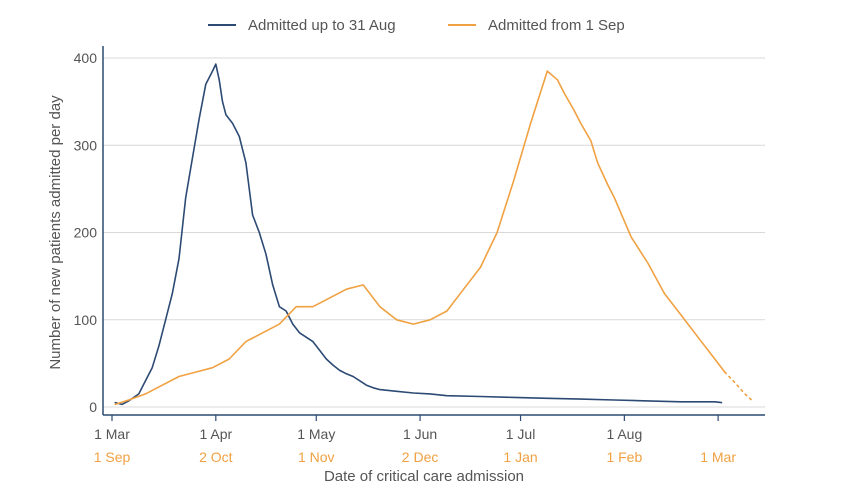  Describe the element at coordinates (420, 457) in the screenshot. I see `x-tick-label-secondary: 2 Dec` at that location.